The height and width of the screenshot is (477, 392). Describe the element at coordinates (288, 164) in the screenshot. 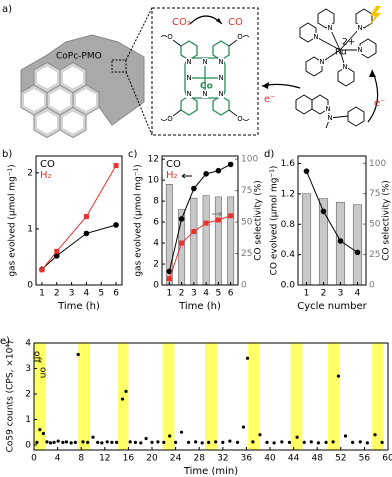

I see `y-tick-label: 1.6` at that location.